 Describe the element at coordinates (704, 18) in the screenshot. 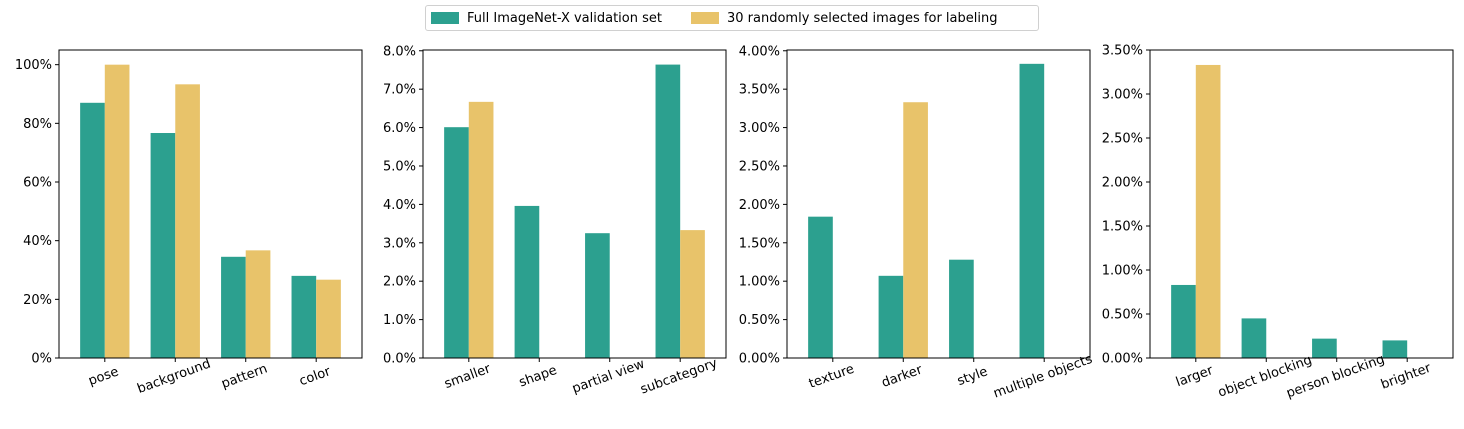

I see `legend-swatch-random-sample` at that location.